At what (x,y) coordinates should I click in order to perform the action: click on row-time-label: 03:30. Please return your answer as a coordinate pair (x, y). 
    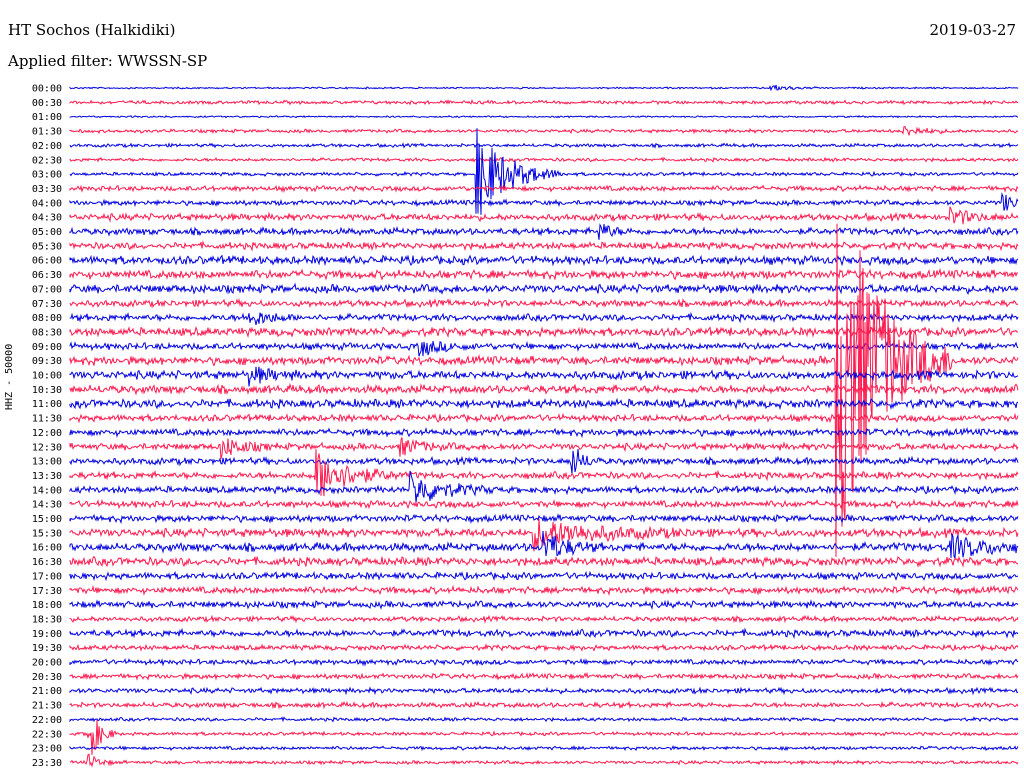
    Looking at the image, I should click on (47, 189).